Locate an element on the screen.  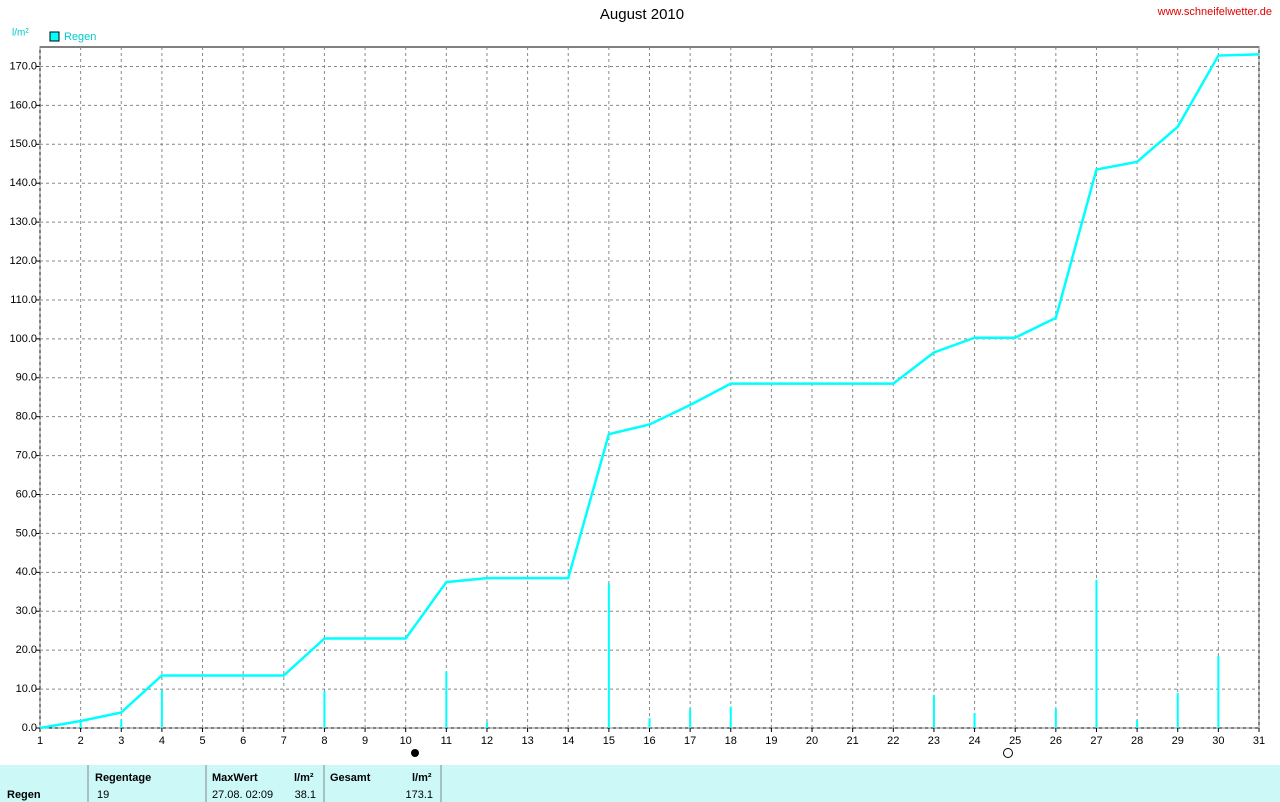
legend-swatch is located at coordinates (54, 36).